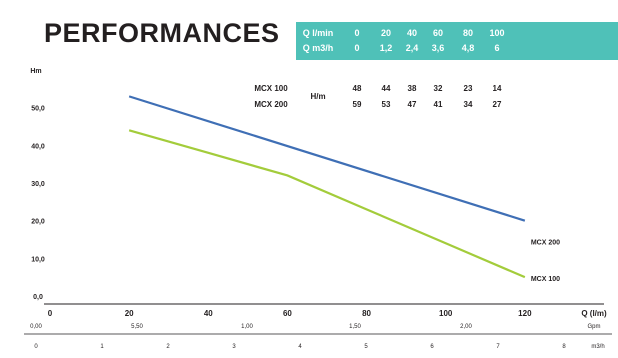 Image resolution: width=618 pixels, height=358 pixels. Describe the element at coordinates (446, 313) in the screenshot. I see `x-tick-label: 100` at that location.